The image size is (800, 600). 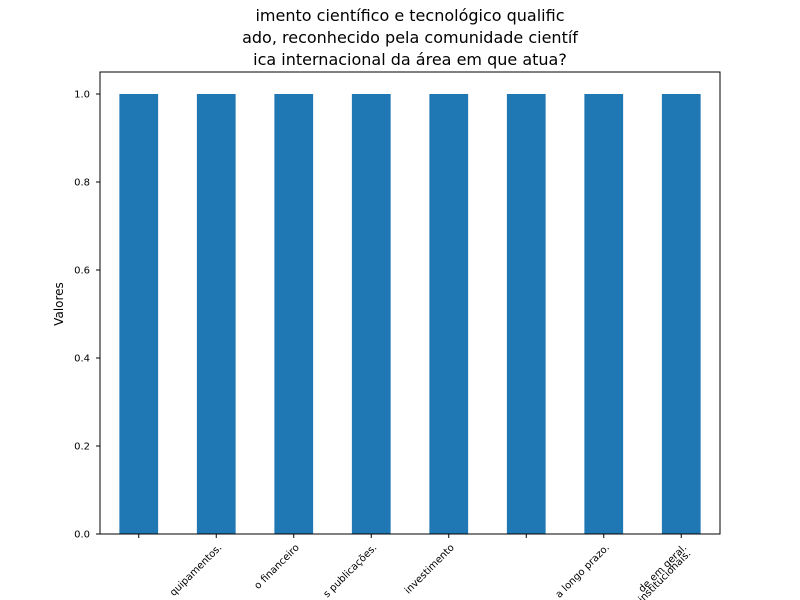 What do you see at coordinates (276, 566) in the screenshot?
I see `x-tick-label: o financeiro` at bounding box center [276, 566].